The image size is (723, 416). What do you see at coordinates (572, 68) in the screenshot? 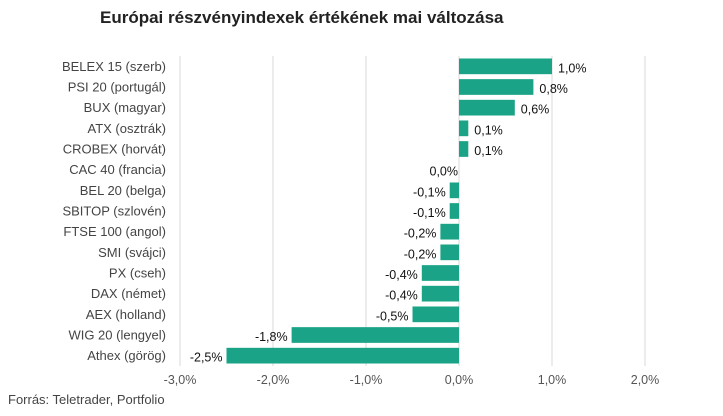
I see `value-label: 1,0%` at bounding box center [572, 68].